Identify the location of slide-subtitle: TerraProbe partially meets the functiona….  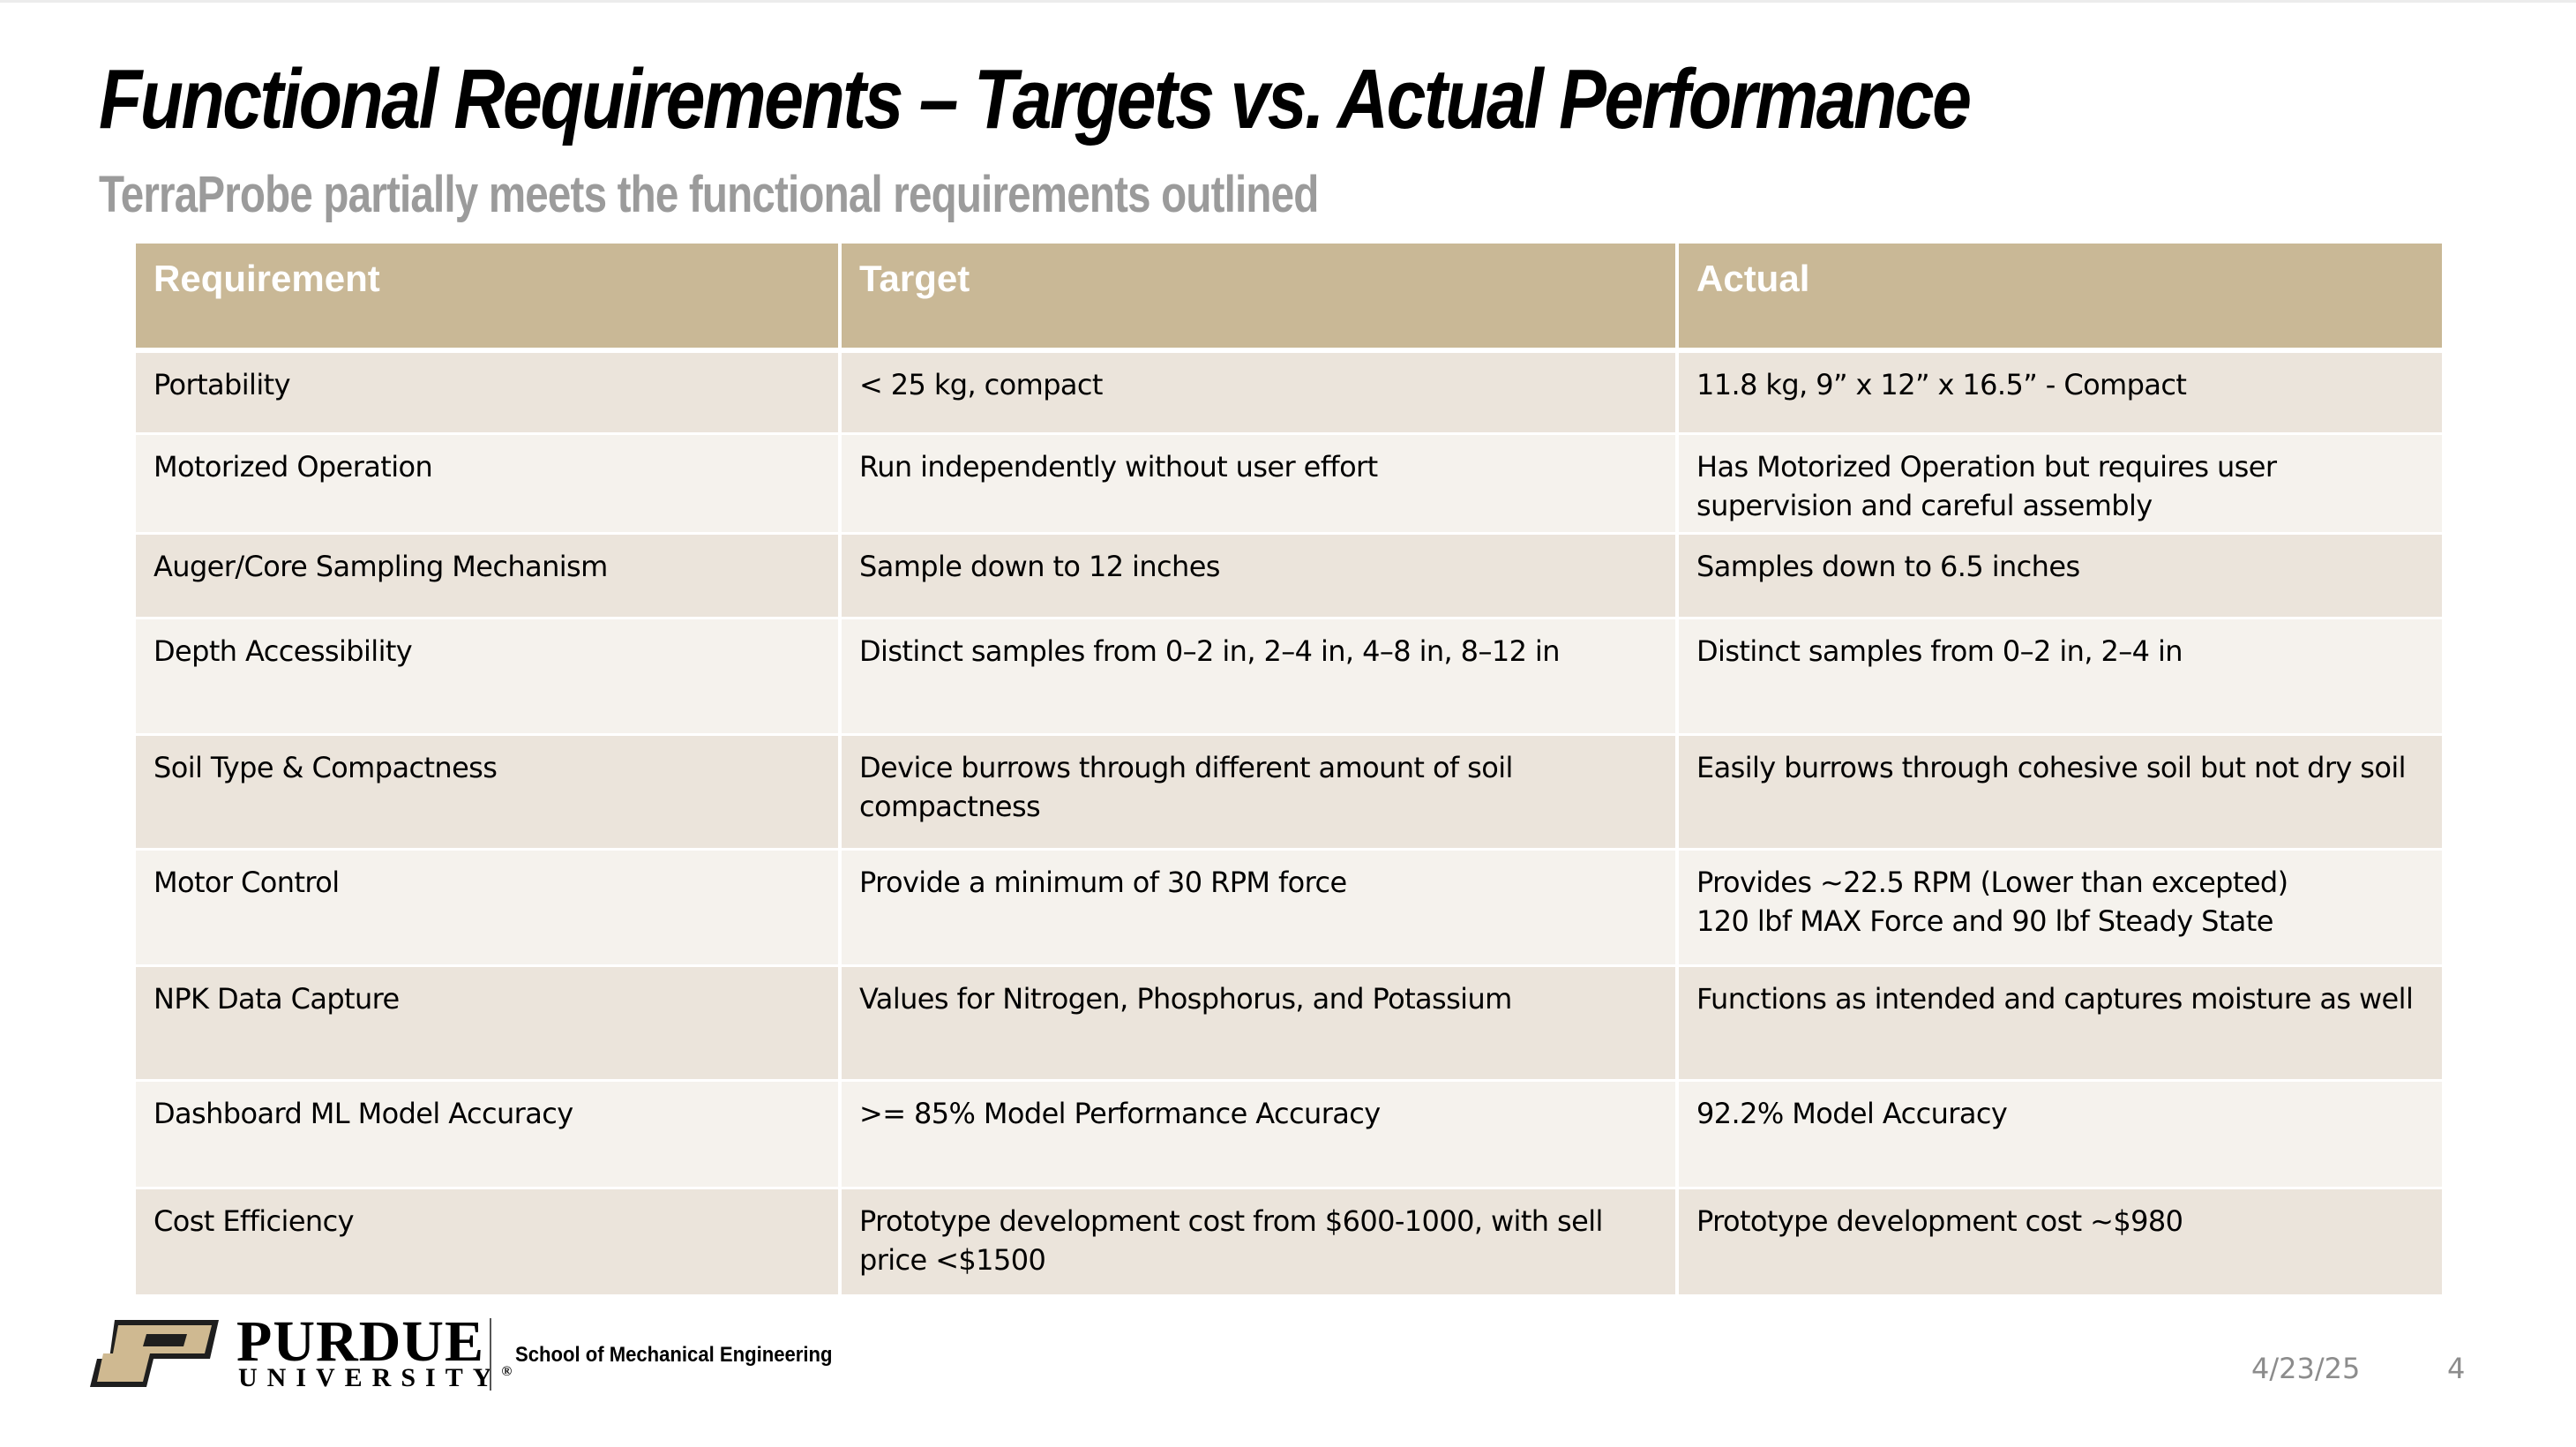
(709, 194).